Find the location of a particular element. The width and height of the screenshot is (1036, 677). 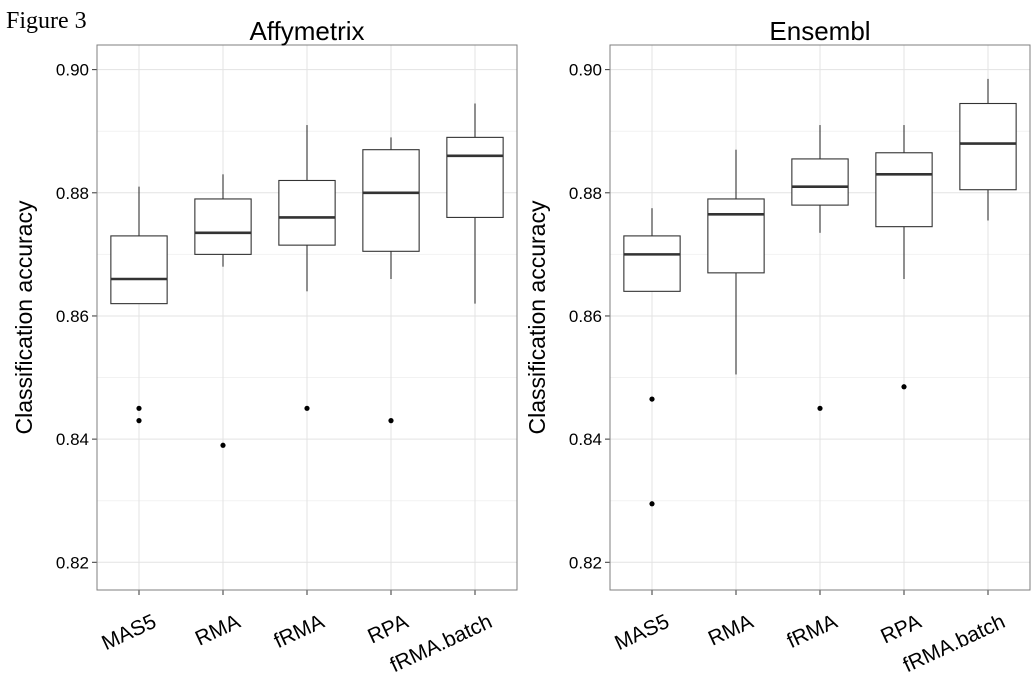

panel-title: Ensembl is located at coordinates (819, 31).